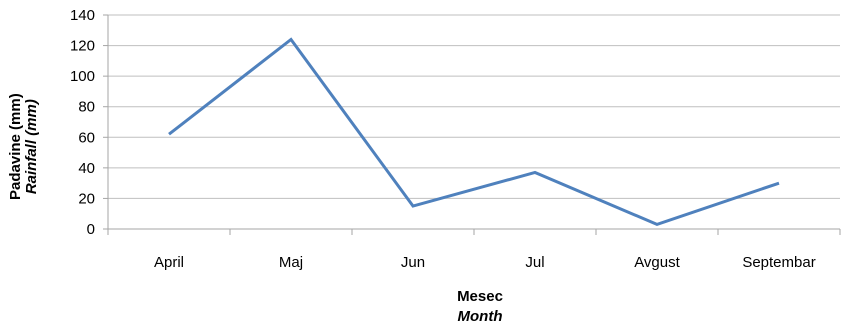 Image resolution: width=841 pixels, height=328 pixels. What do you see at coordinates (86, 137) in the screenshot?
I see `y-tick-label: 60` at bounding box center [86, 137].